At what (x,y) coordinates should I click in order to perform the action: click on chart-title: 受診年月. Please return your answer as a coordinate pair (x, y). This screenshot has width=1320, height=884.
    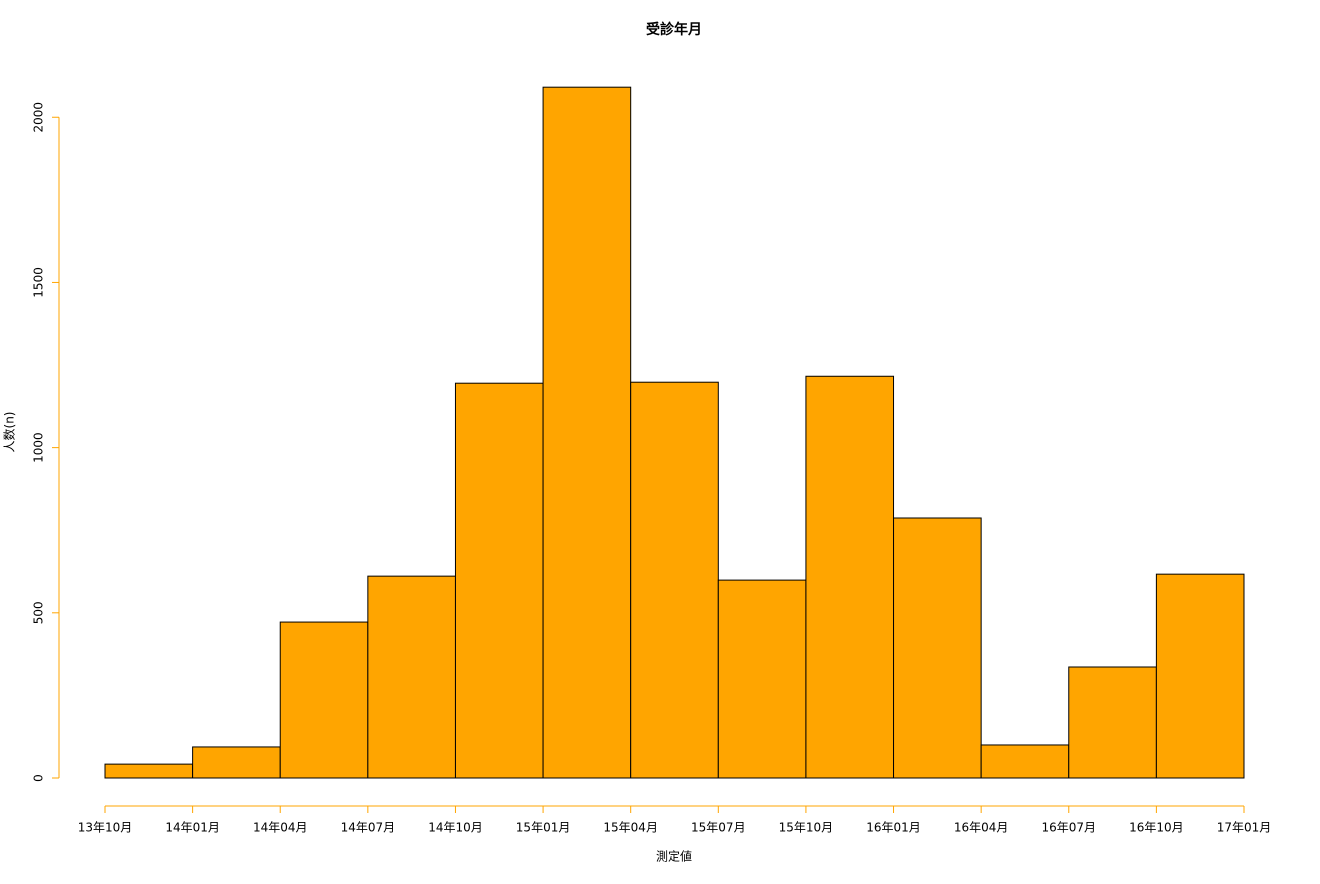
    Looking at the image, I should click on (674, 29).